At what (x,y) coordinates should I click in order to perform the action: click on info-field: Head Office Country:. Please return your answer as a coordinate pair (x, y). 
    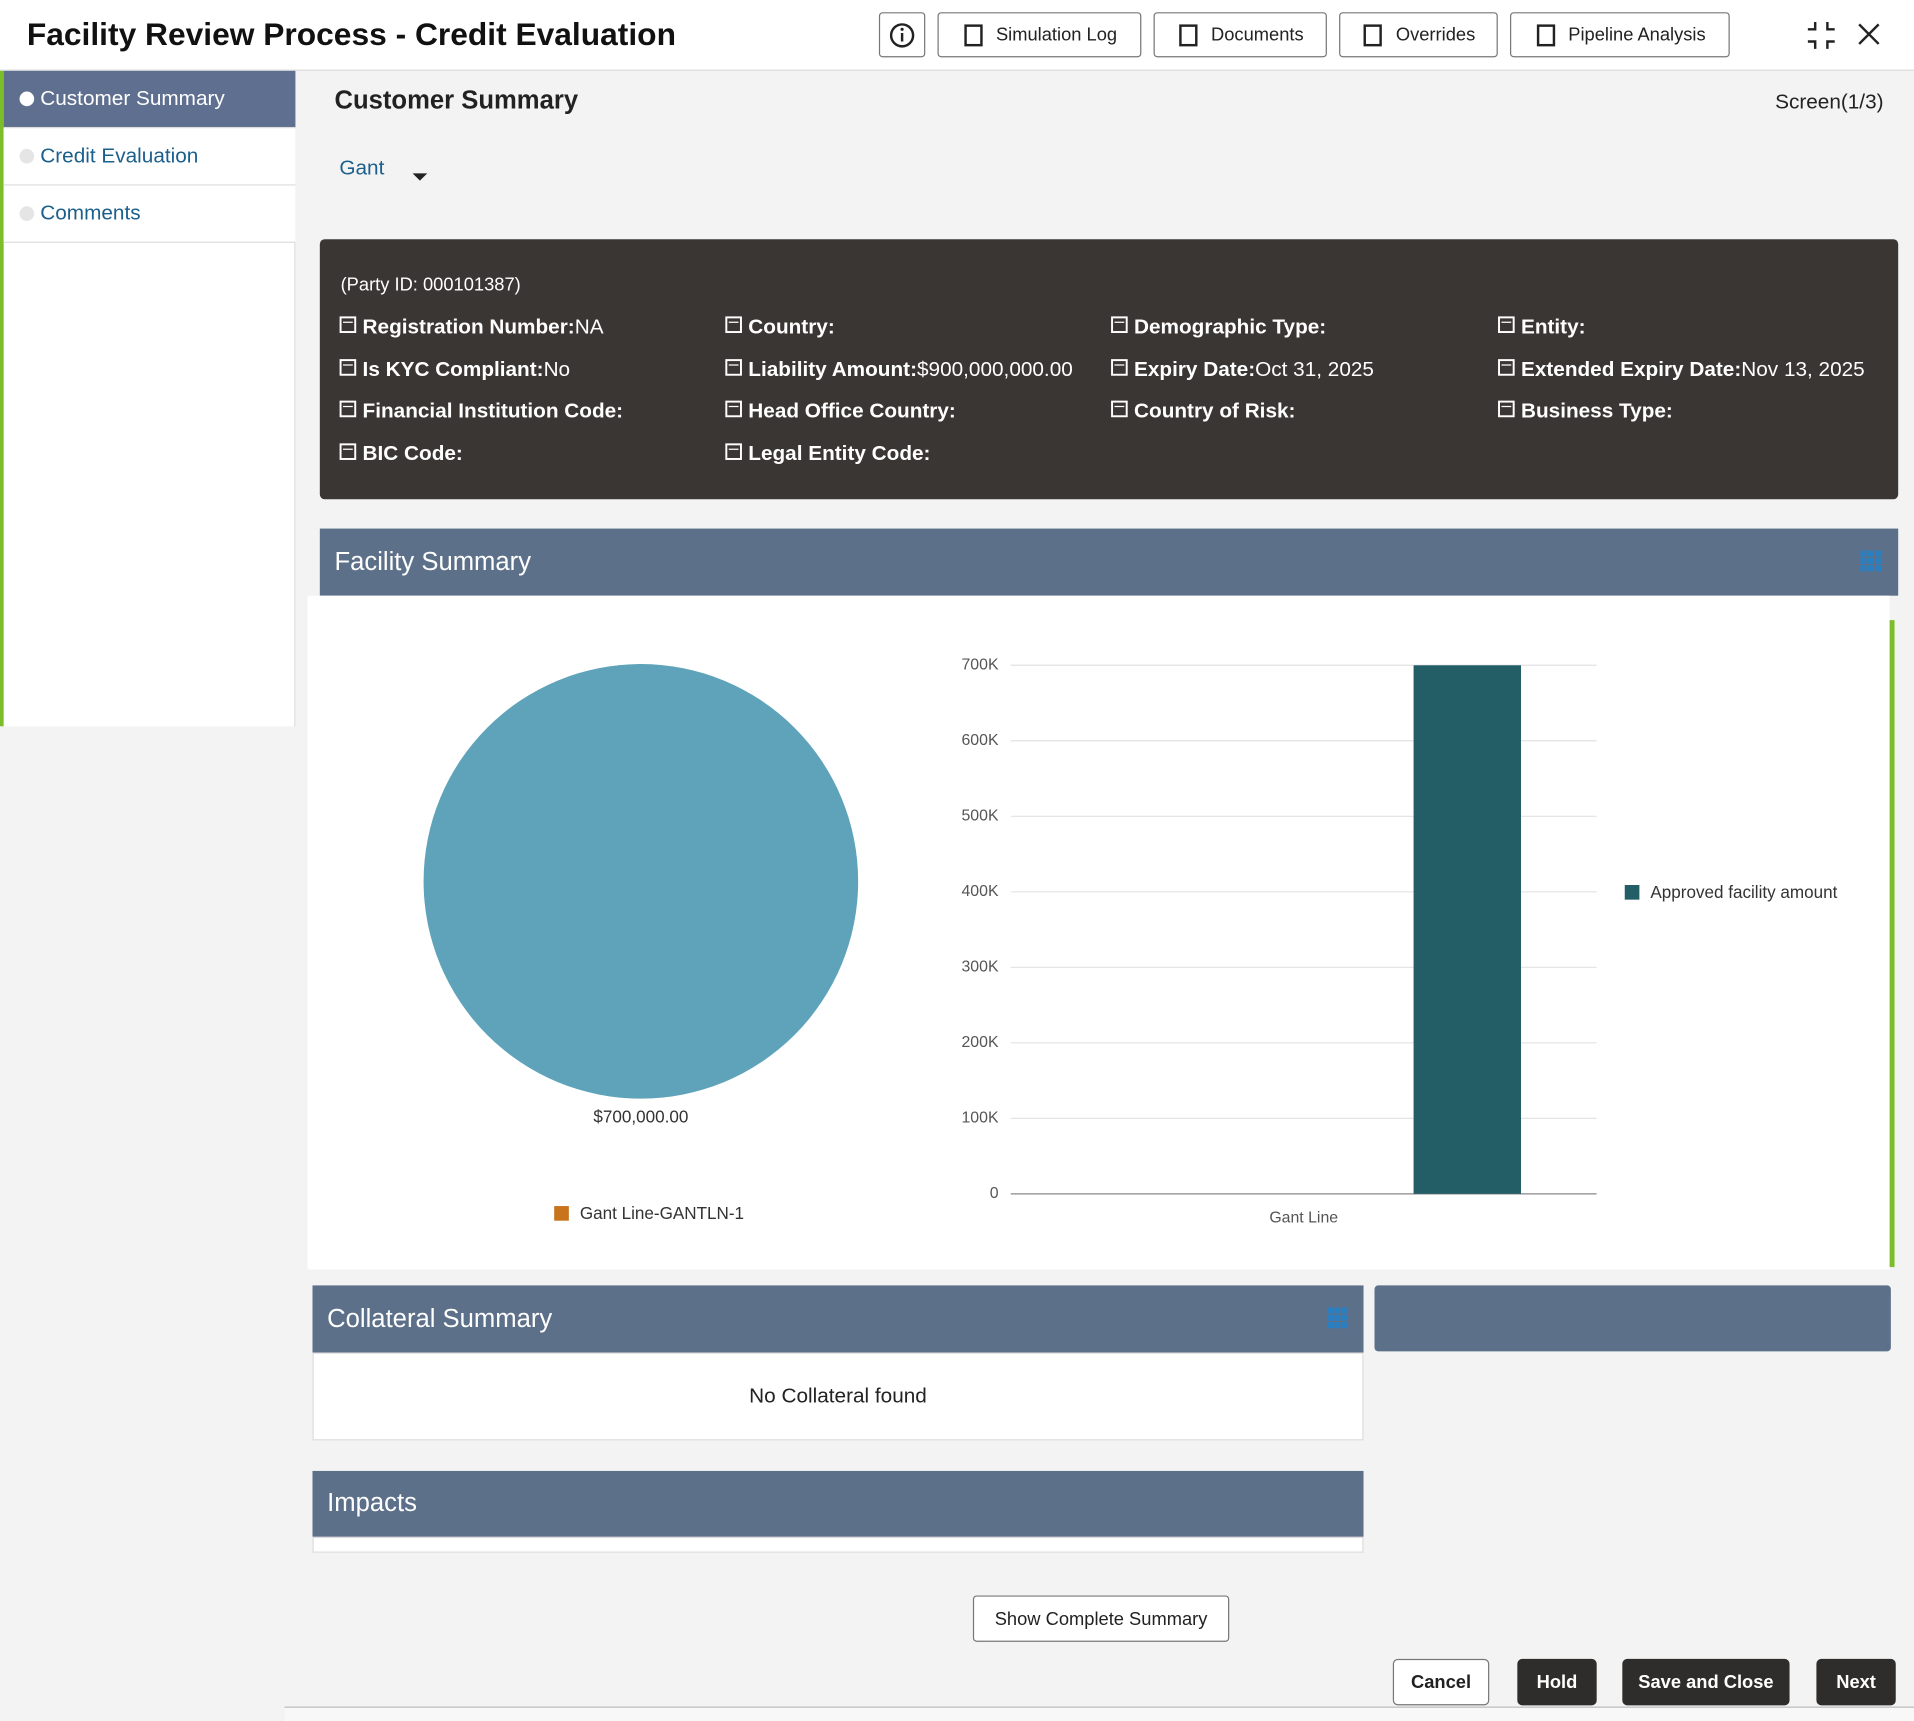
    Looking at the image, I should click on (840, 411).